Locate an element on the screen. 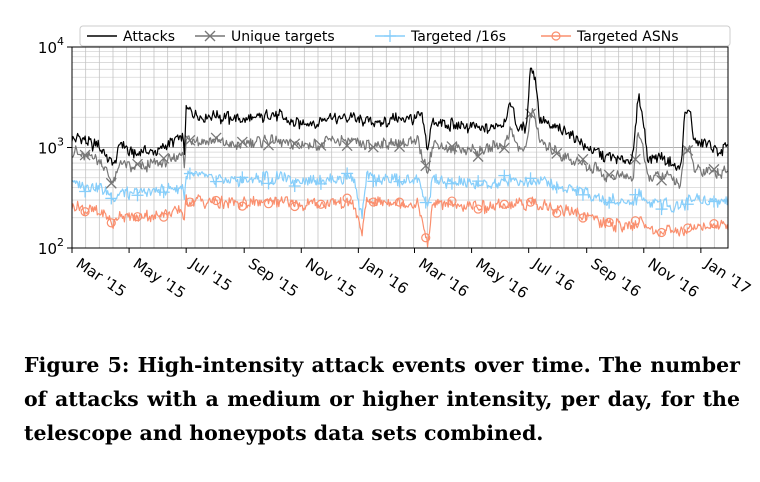 The height and width of the screenshot is (482, 760). x-tick-label: Jan '16 is located at coordinates (384, 276).